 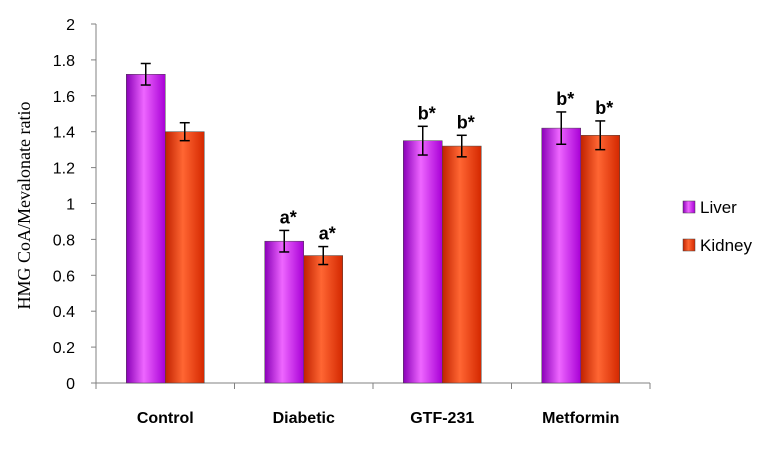 What do you see at coordinates (64, 348) in the screenshot?
I see `y-tick-label: 0.2` at bounding box center [64, 348].